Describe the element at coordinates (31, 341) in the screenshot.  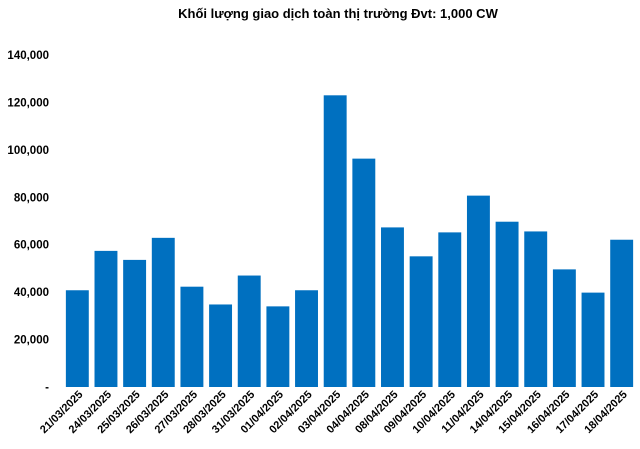
I see `y-tick-label: 20,000` at that location.